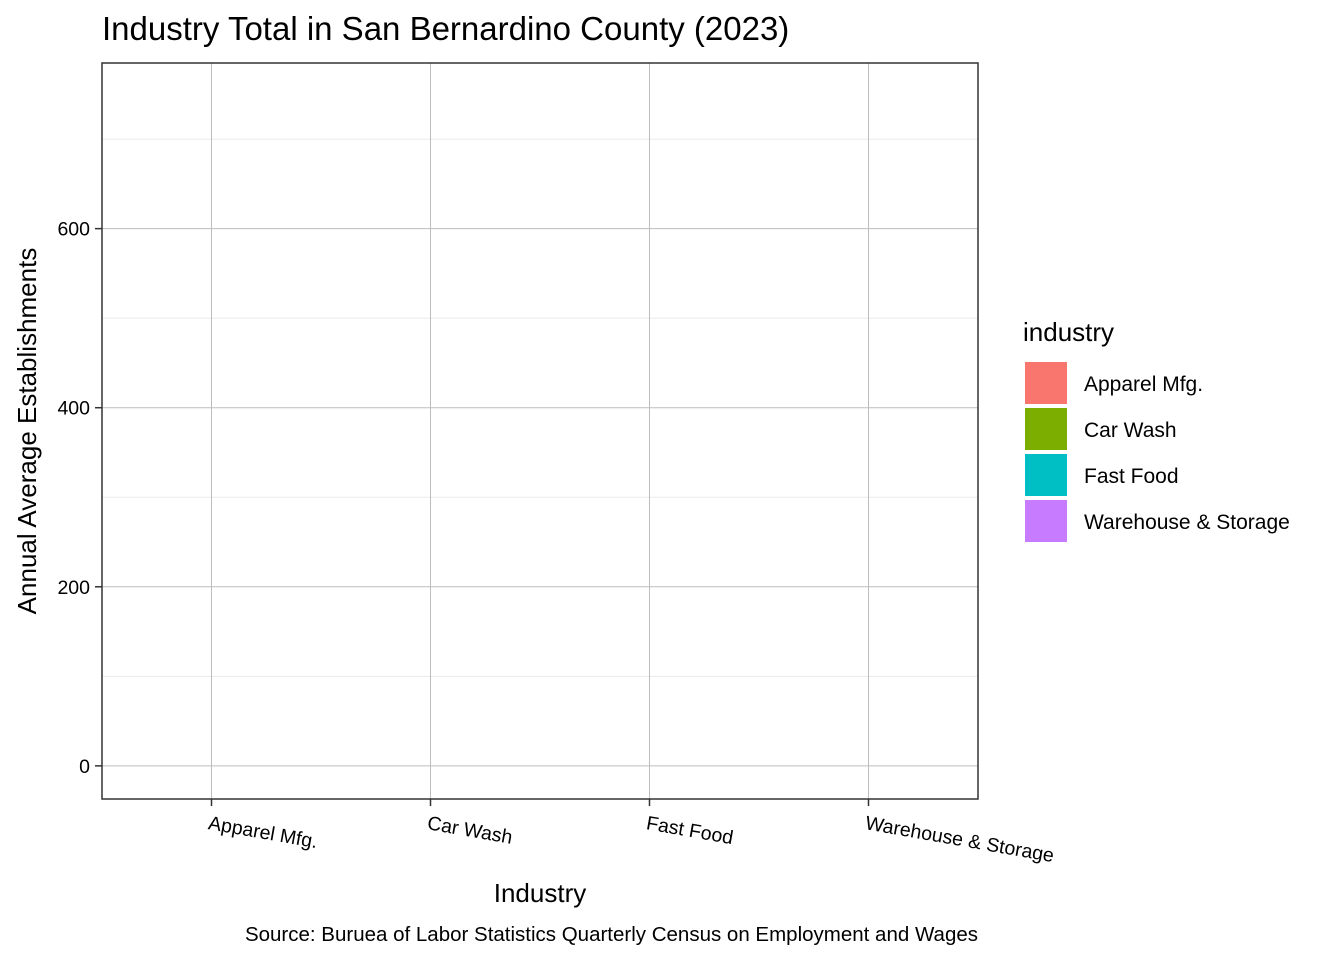 The width and height of the screenshot is (1344, 960). Describe the element at coordinates (540, 893) in the screenshot. I see `x-axis-title: Industry` at that location.